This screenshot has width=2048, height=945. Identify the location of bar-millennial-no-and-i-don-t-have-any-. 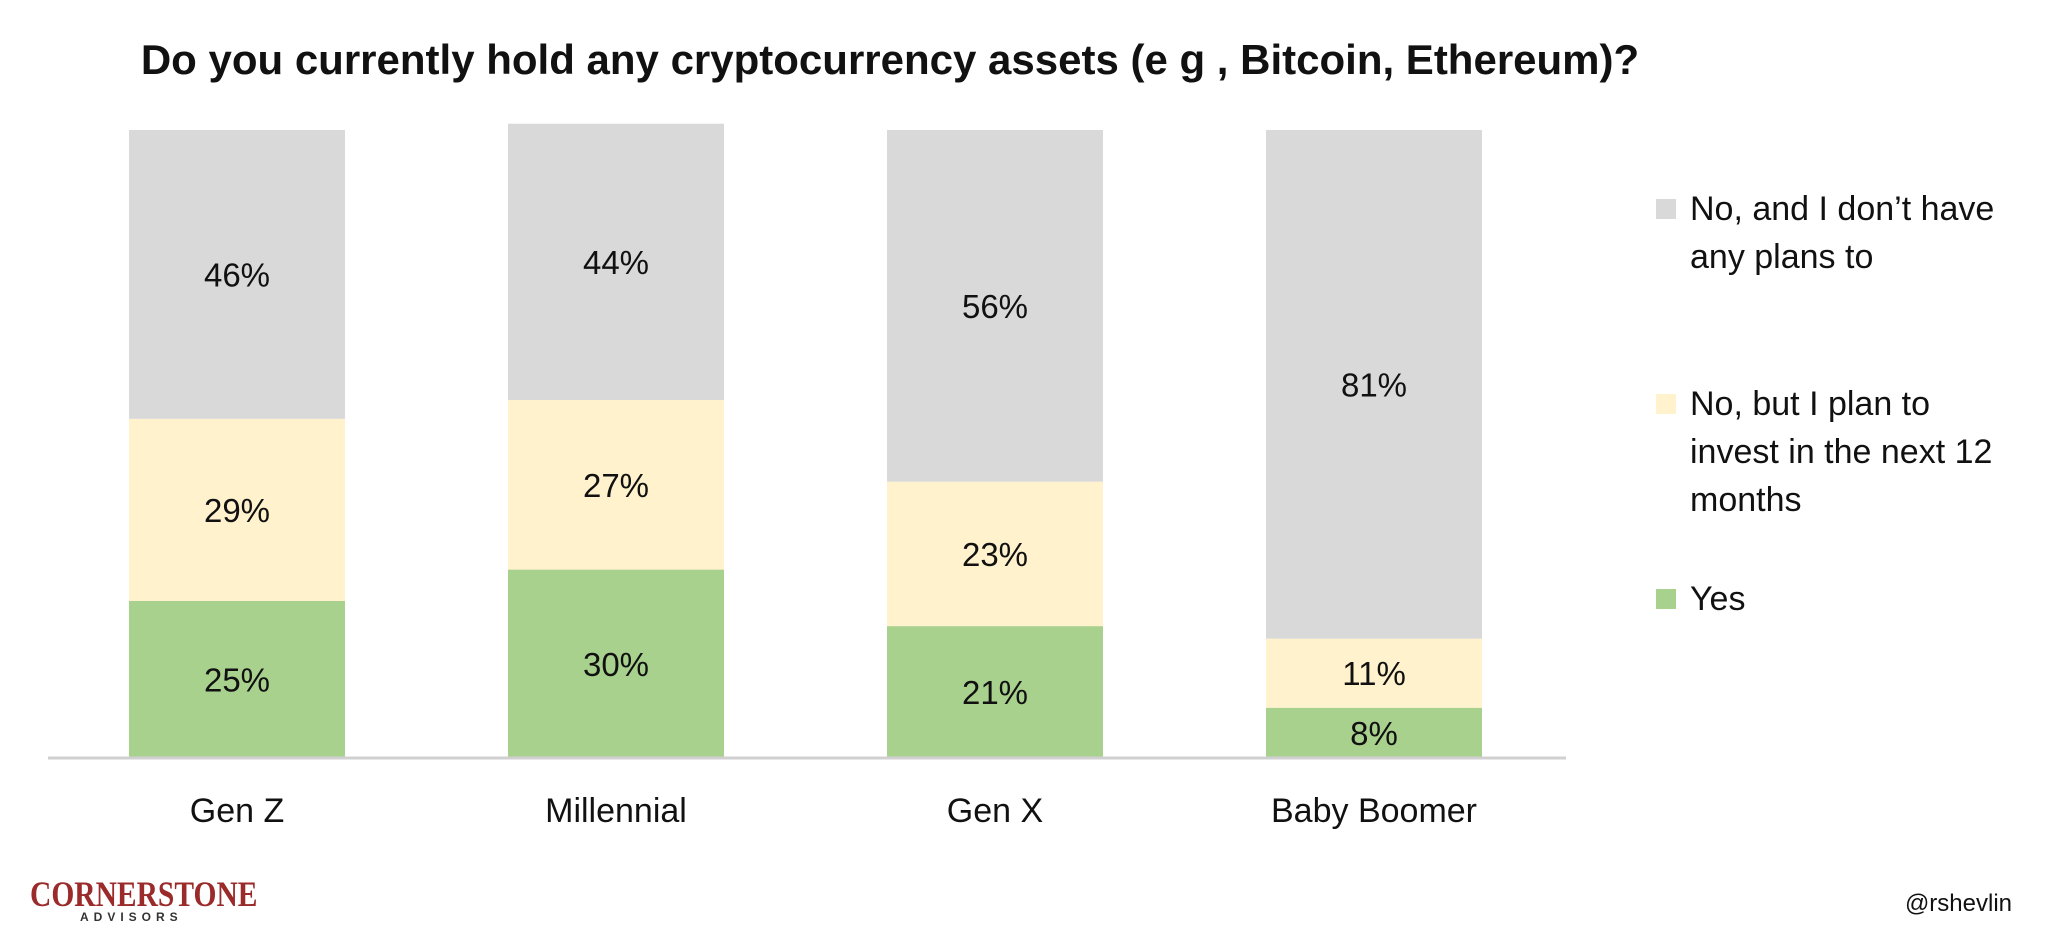
(616, 262).